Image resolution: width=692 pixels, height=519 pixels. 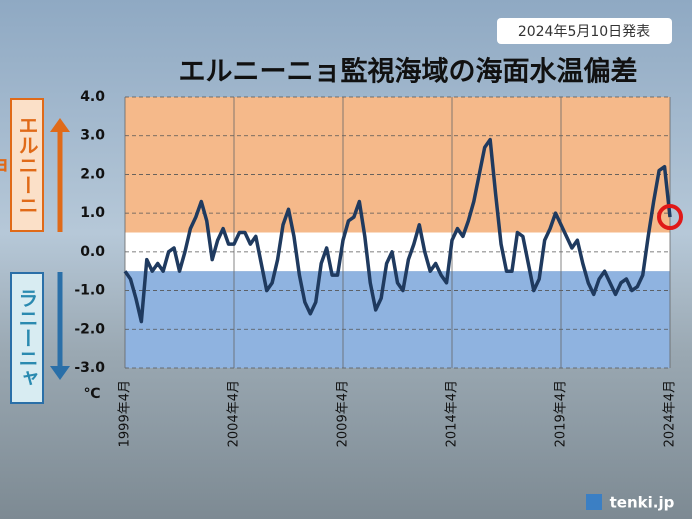 What do you see at coordinates (92, 252) in the screenshot?
I see `y-tick-label: 0.0` at bounding box center [92, 252].